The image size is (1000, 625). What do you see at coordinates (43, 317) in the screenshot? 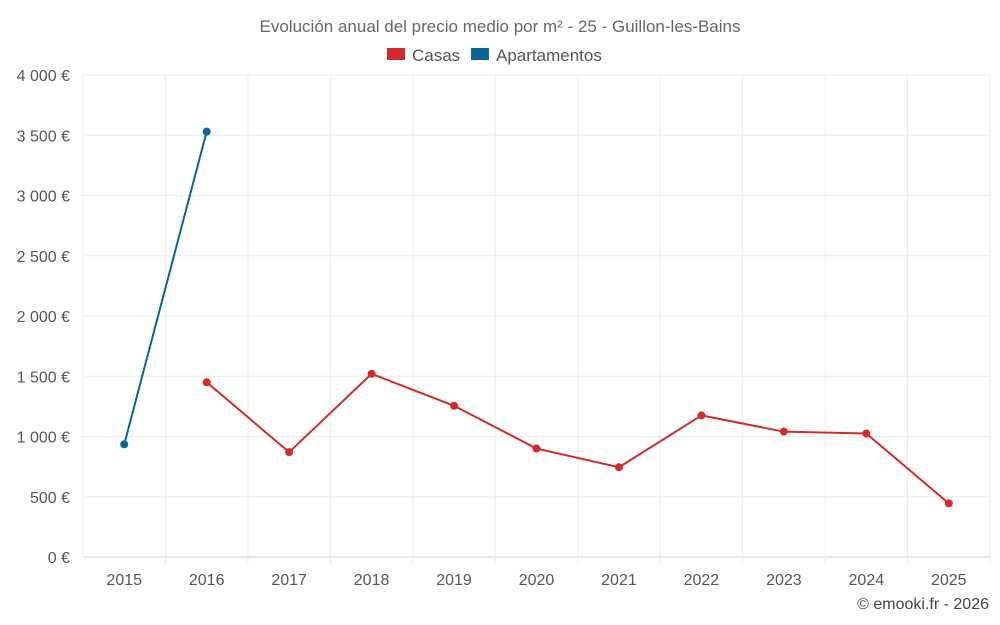
I see `y-tick-label: 2 000 €` at bounding box center [43, 317].